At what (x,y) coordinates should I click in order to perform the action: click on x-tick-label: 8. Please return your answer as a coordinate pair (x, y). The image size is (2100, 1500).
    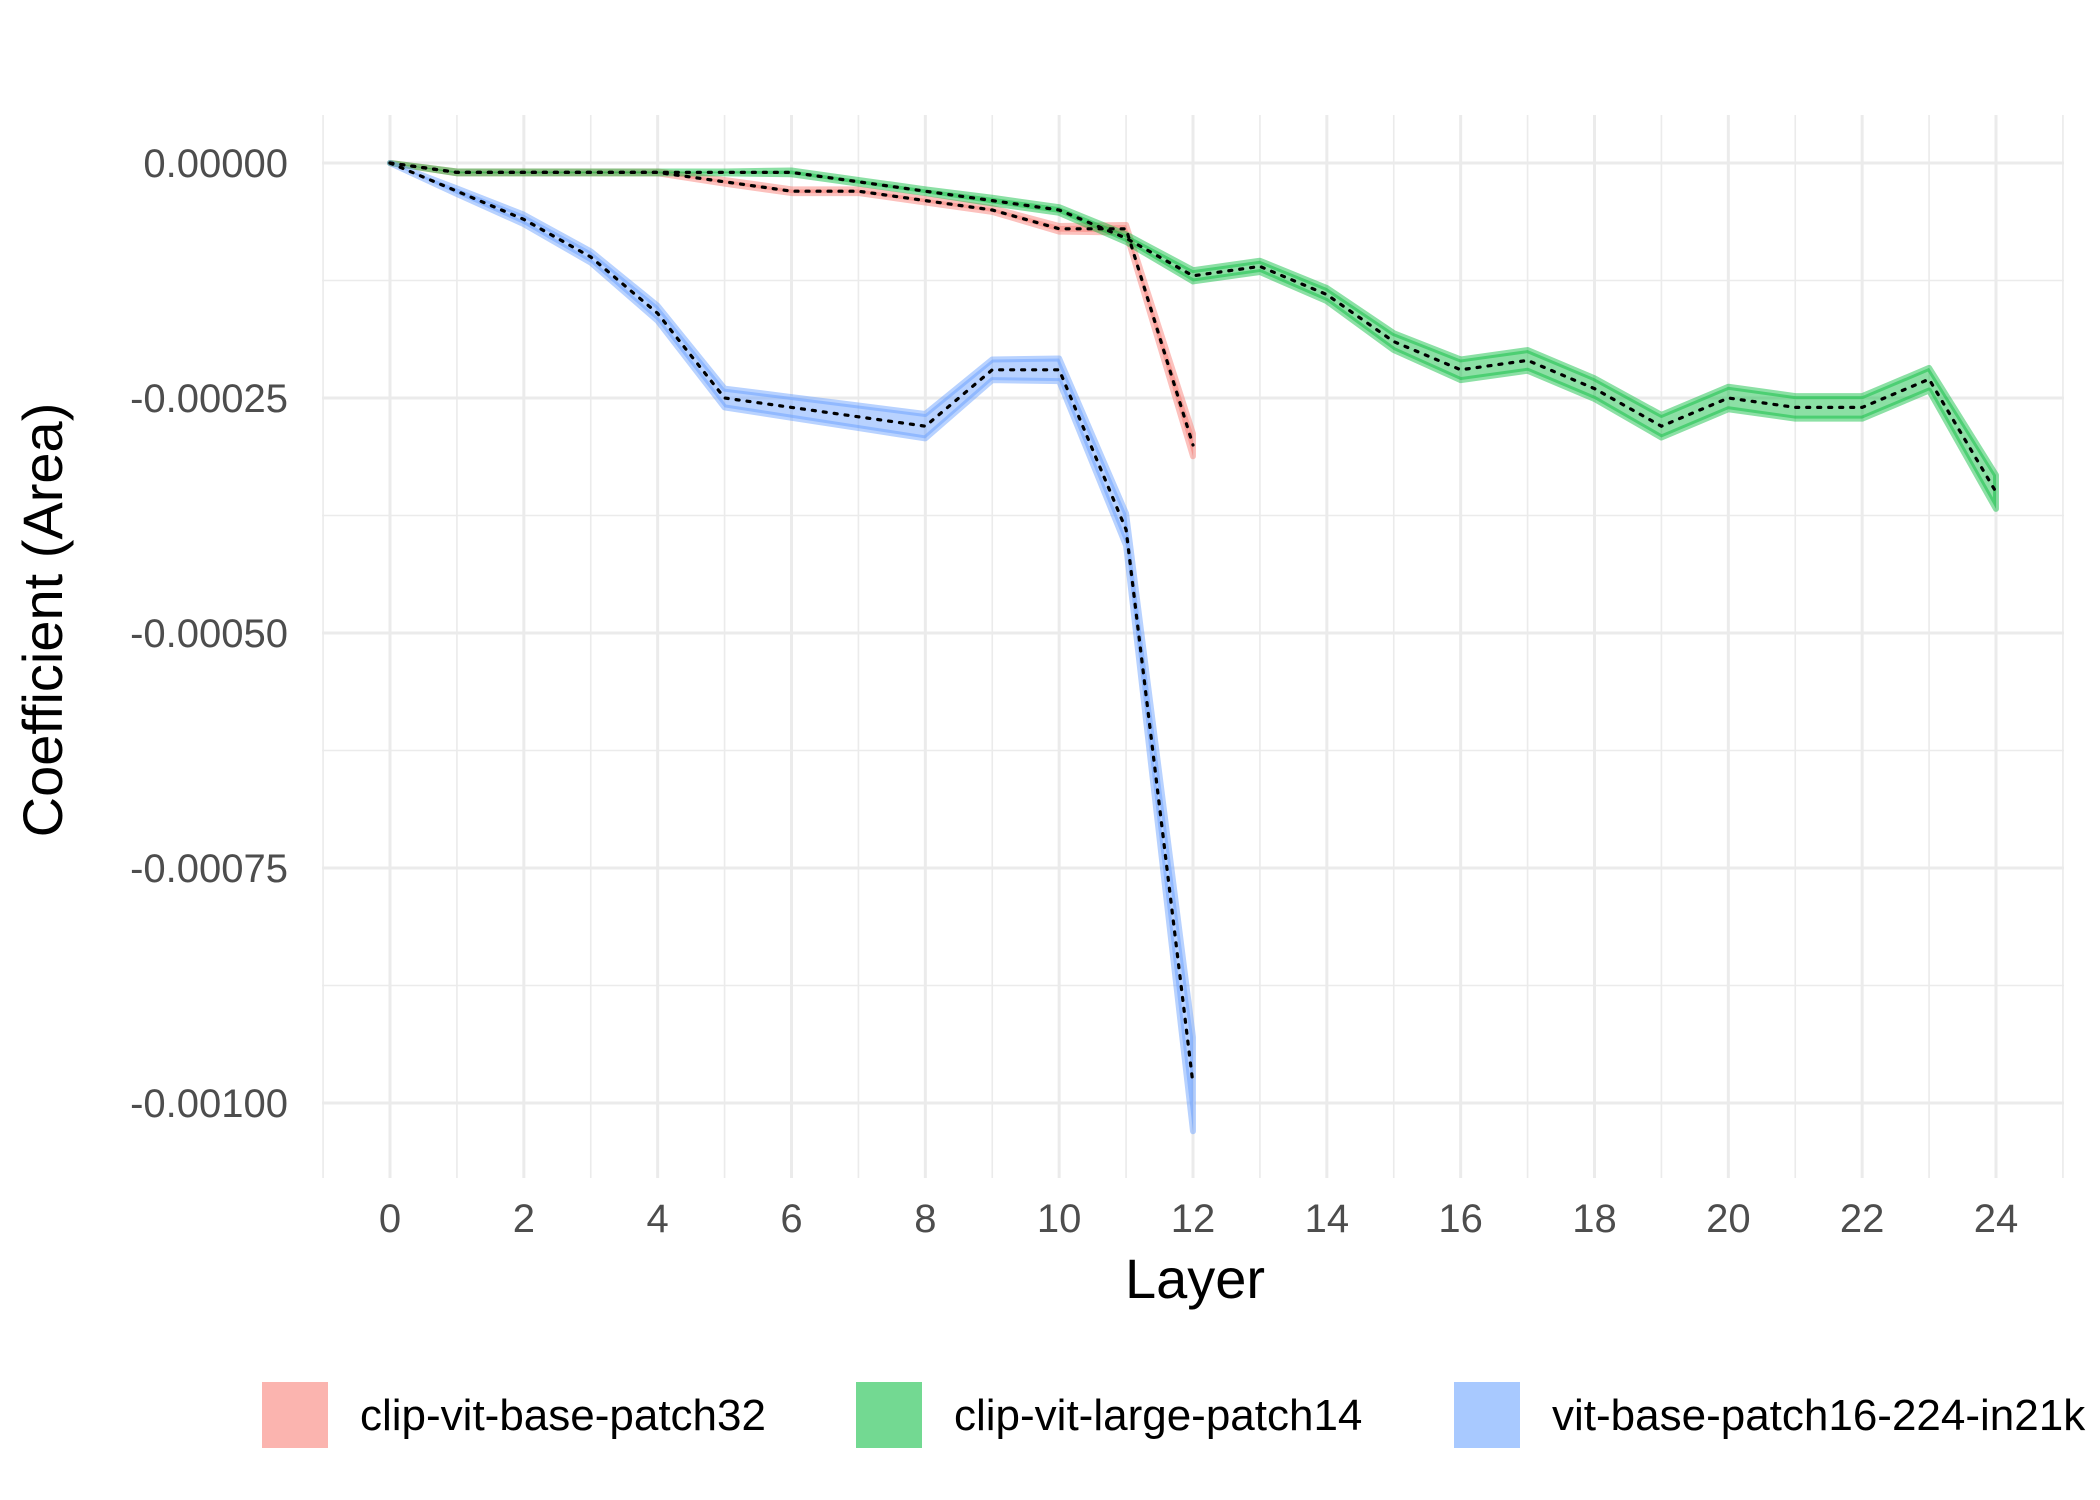
    Looking at the image, I should click on (925, 1219).